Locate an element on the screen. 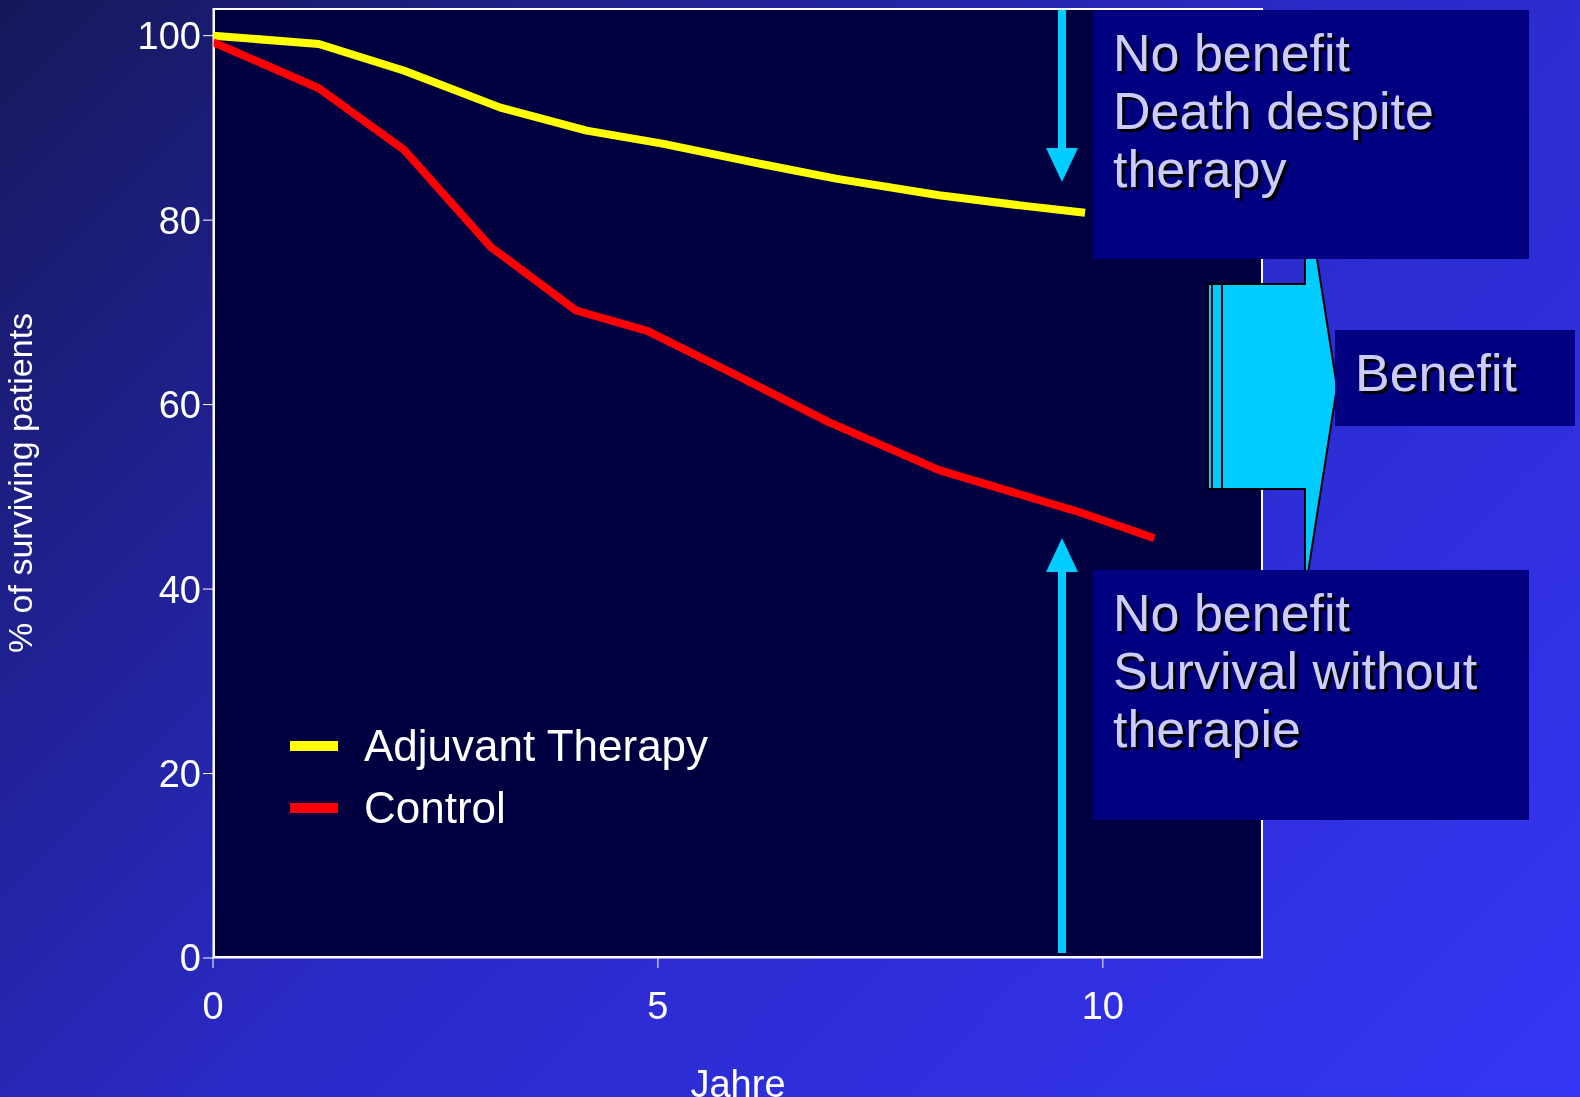  annotation: No benefit Death despite therapy is located at coordinates (1311, 134).